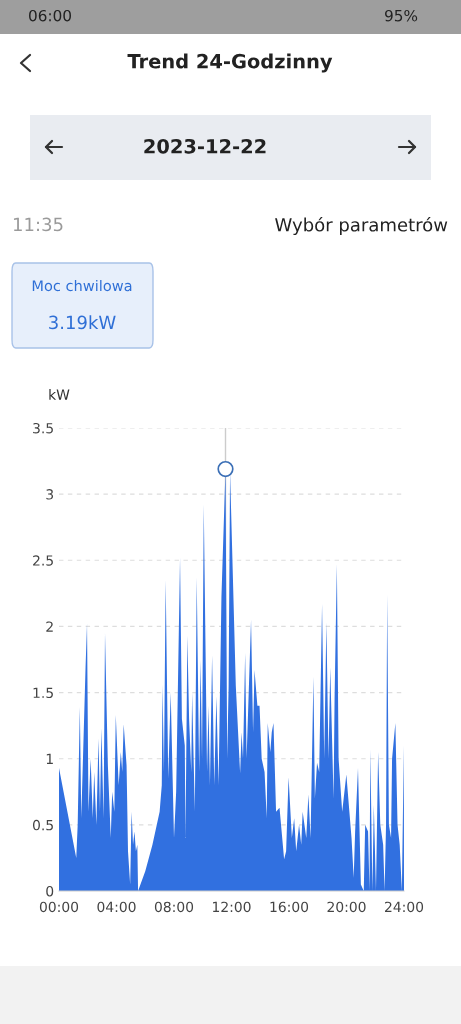  What do you see at coordinates (59, 394) in the screenshot?
I see `y-axis-title: kW` at bounding box center [59, 394].